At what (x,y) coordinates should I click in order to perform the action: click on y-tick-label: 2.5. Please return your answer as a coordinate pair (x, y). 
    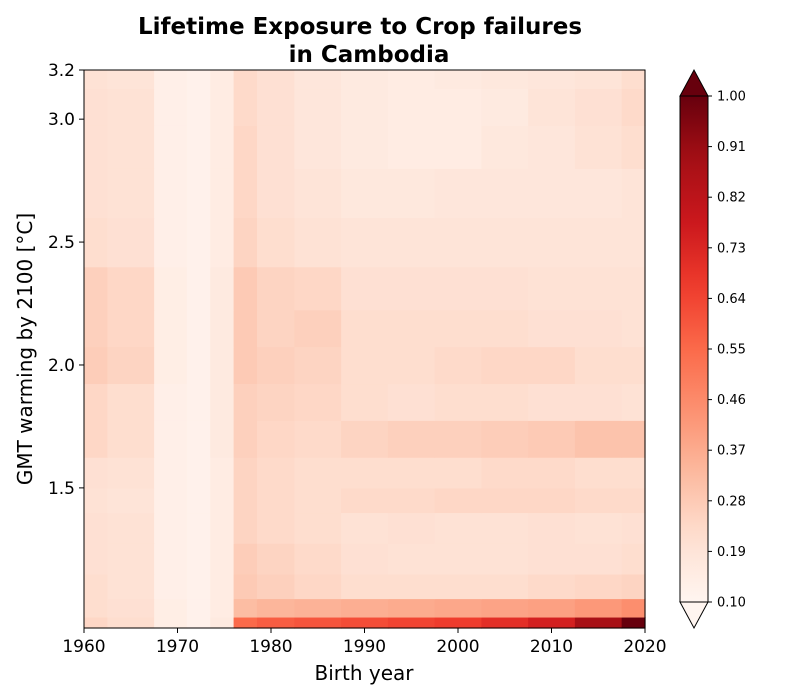
    Looking at the image, I should click on (61, 243).